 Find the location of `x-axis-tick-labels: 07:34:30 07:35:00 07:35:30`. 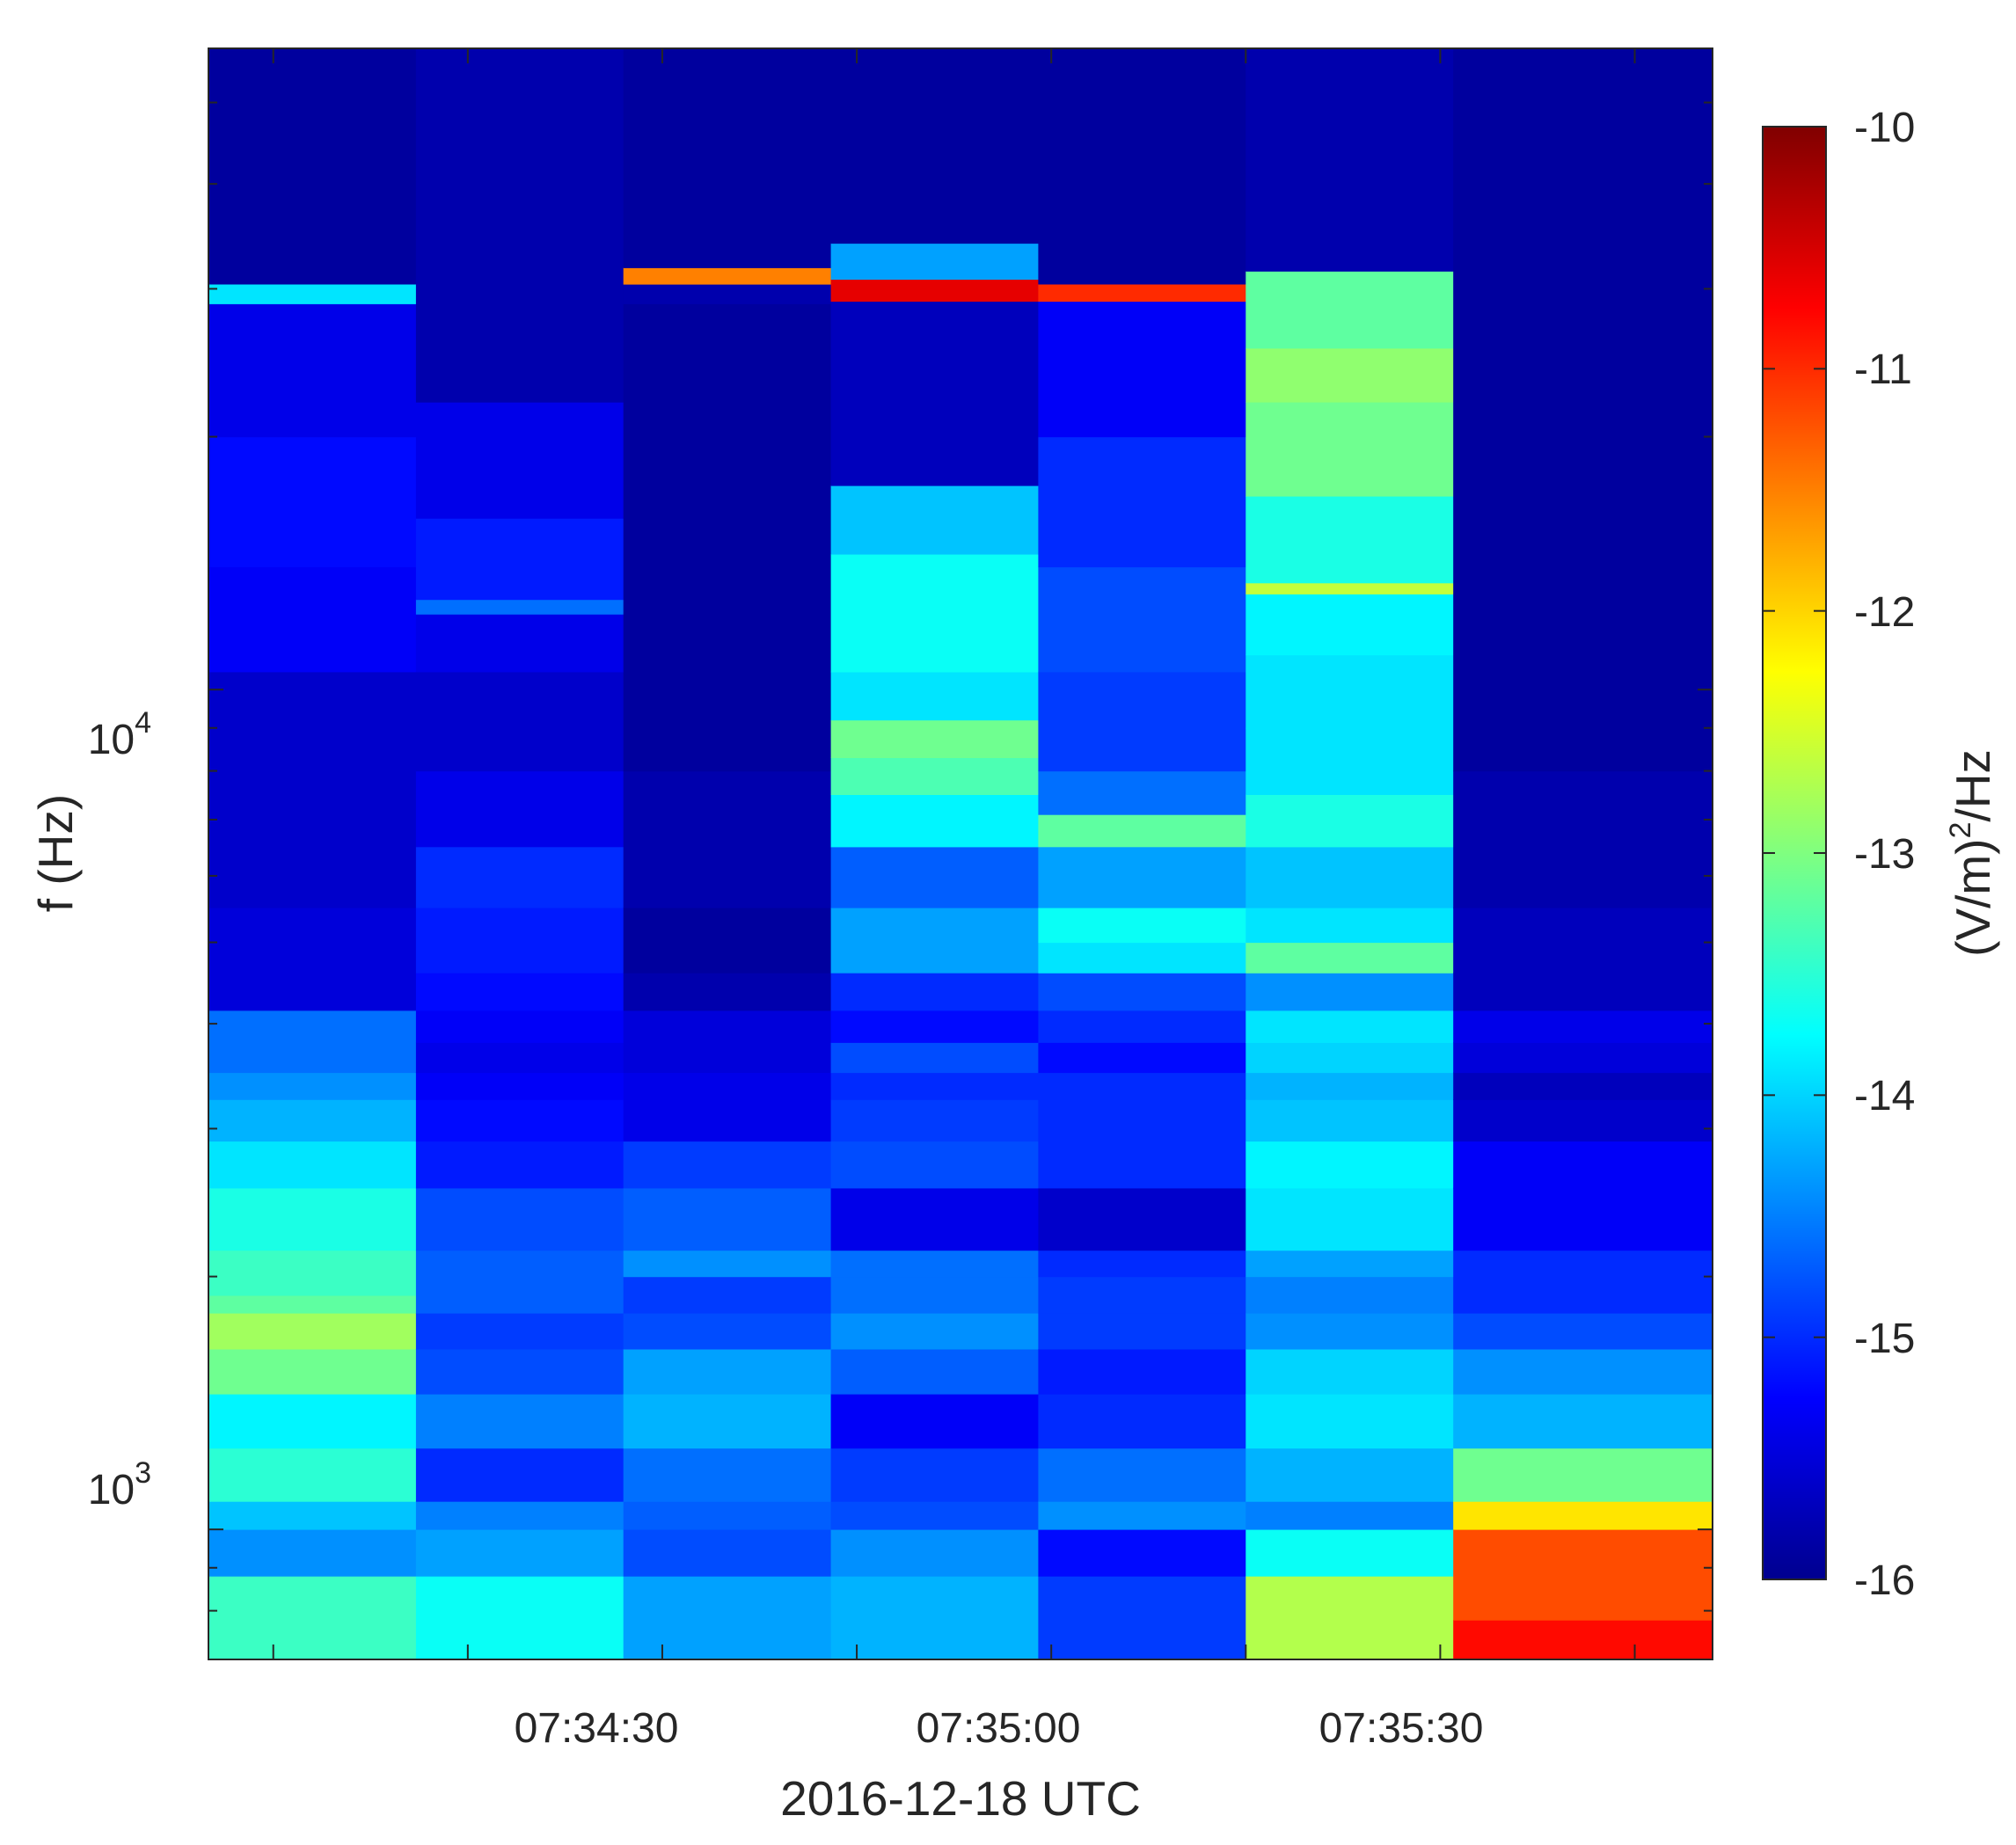

x-axis-tick-labels: 07:34:30 07:35:00 07:35:30 is located at coordinates (999, 1728).